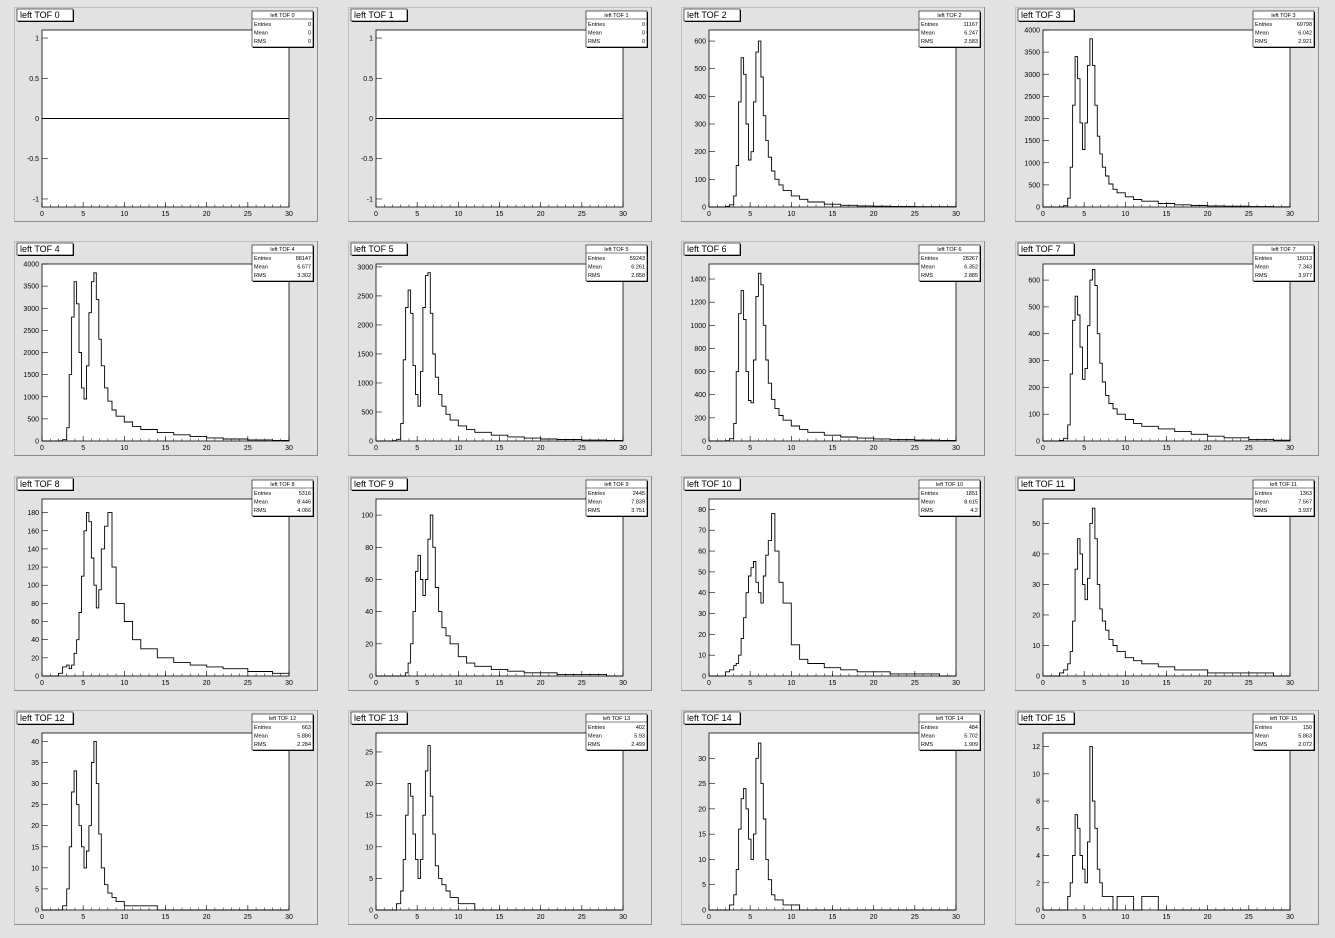 The width and height of the screenshot is (1335, 938). Describe the element at coordinates (1305, 511) in the screenshot. I see `stats-rms-value: 3.937` at that location.